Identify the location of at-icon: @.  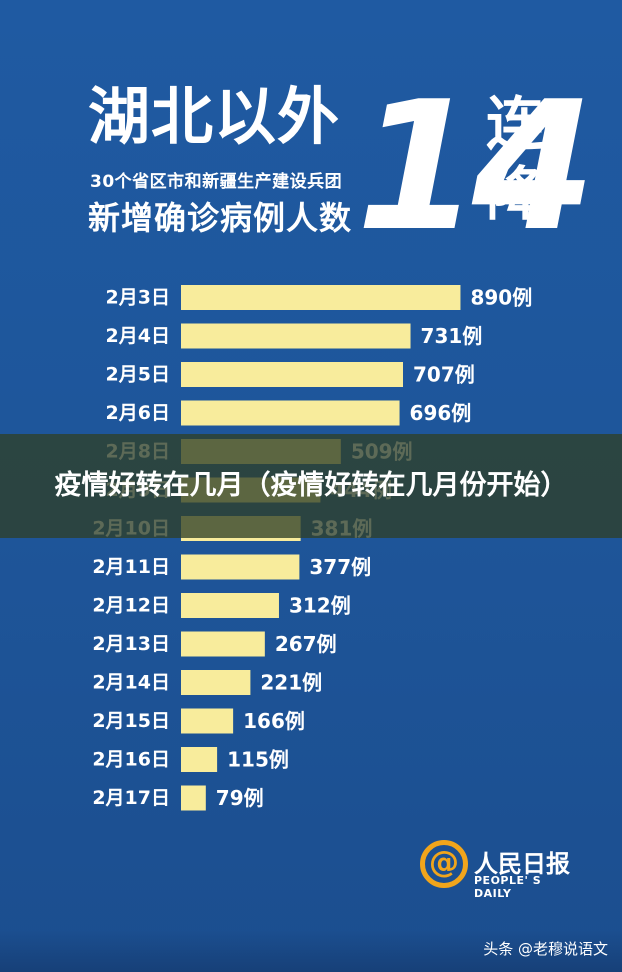
(444, 864).